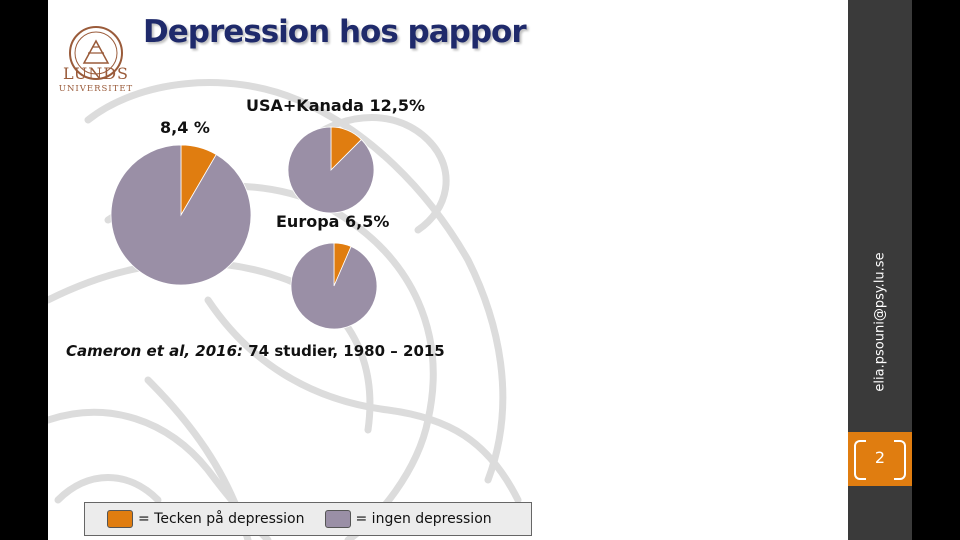 Image resolution: width=960 pixels, height=540 pixels. Describe the element at coordinates (155, 351) in the screenshot. I see `citation-author: Cameron et al, 2016:` at that location.